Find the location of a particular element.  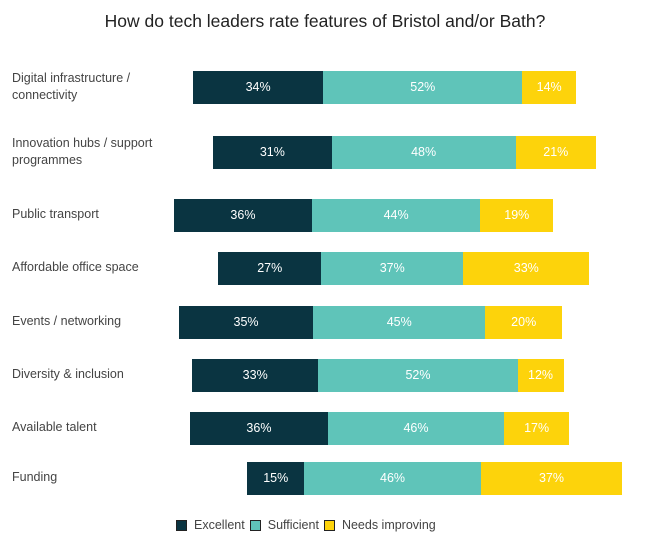

data-label: 35% is located at coordinates (246, 322).